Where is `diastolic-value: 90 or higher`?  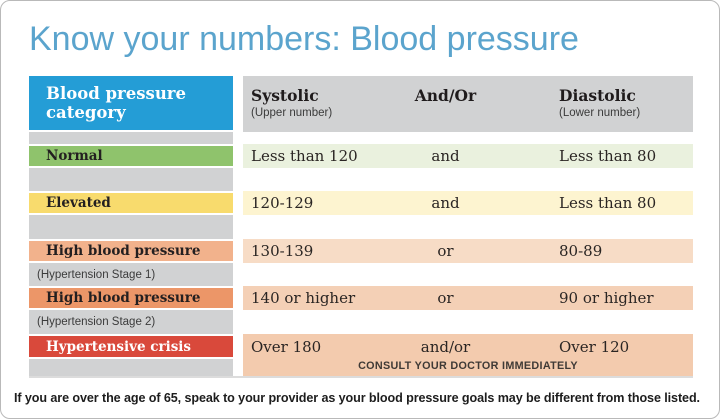
diastolic-value: 90 or higher is located at coordinates (606, 298).